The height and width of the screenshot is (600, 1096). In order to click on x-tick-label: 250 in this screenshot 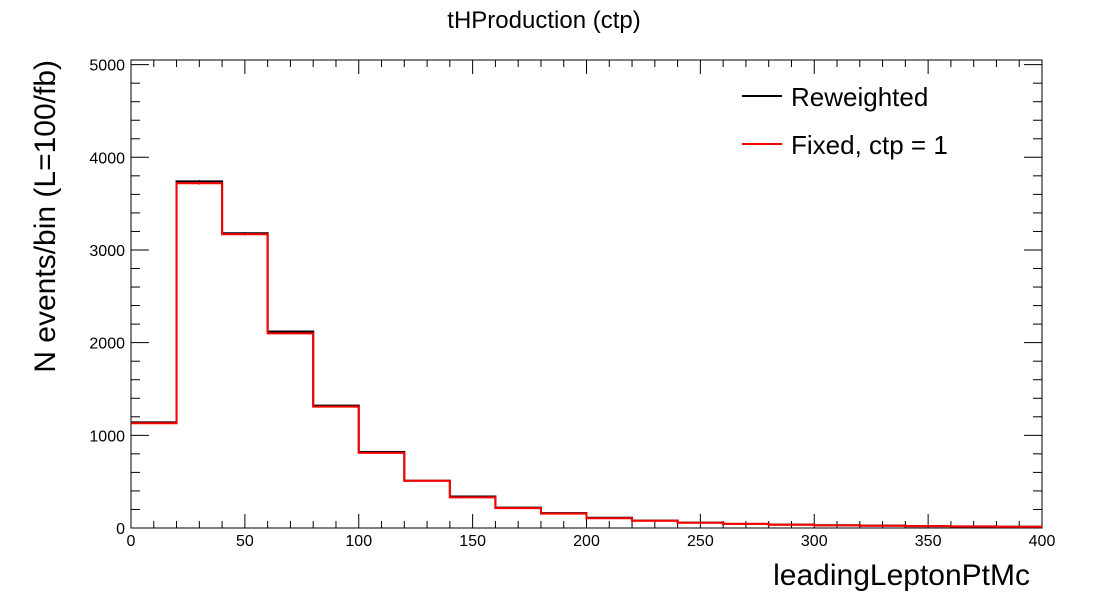, I will do `click(700, 541)`.